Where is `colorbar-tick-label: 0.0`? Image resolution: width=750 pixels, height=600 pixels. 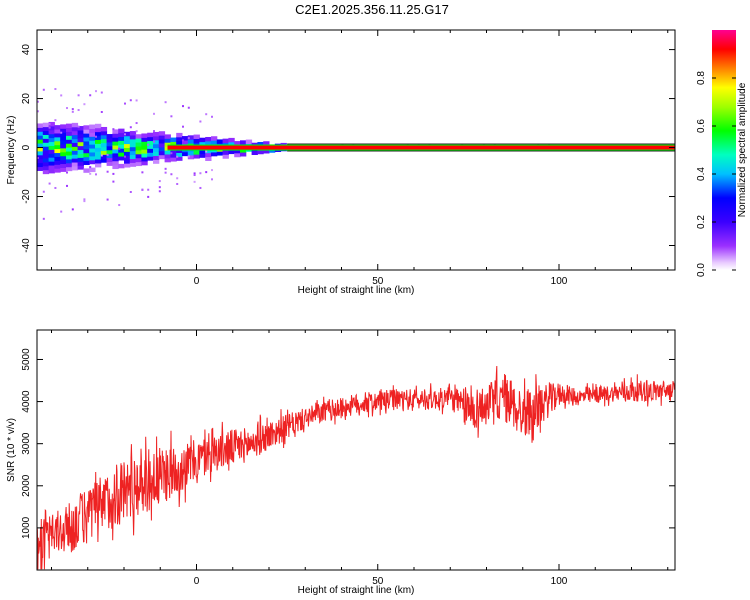
colorbar-tick-label: 0.0 is located at coordinates (701, 270).